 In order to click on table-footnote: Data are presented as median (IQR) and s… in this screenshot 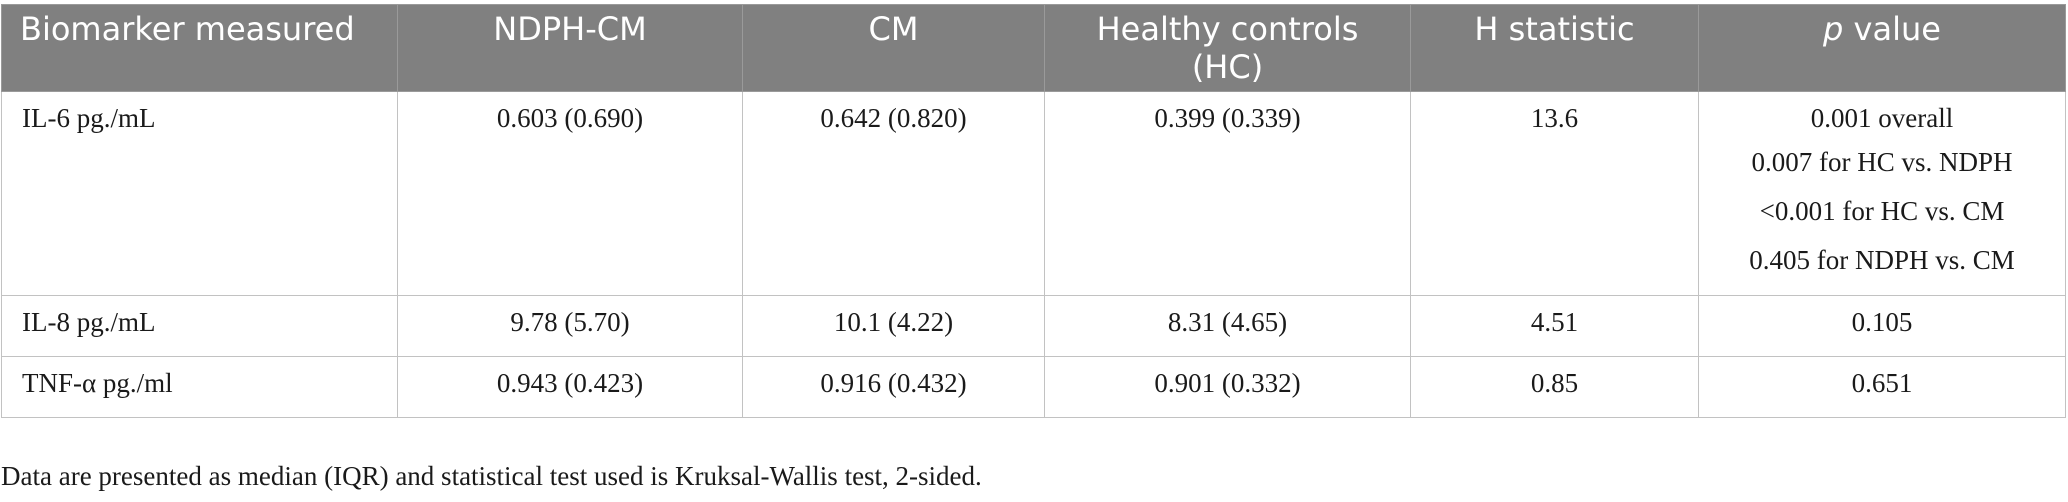, I will do `click(491, 476)`.